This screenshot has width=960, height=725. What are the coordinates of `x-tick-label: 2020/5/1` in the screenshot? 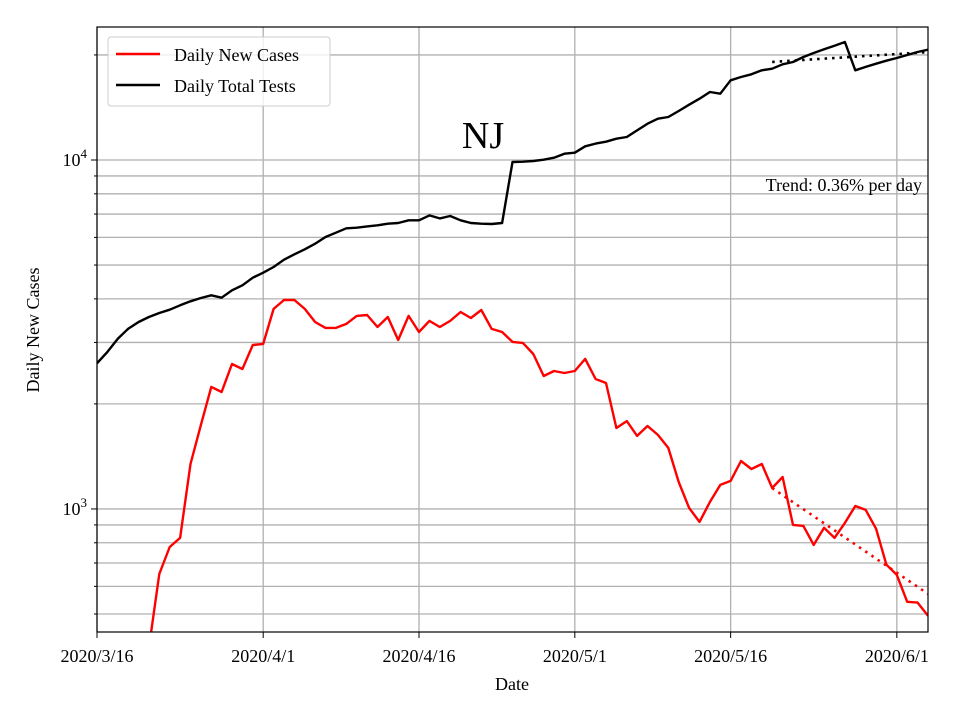 It's located at (575, 656).